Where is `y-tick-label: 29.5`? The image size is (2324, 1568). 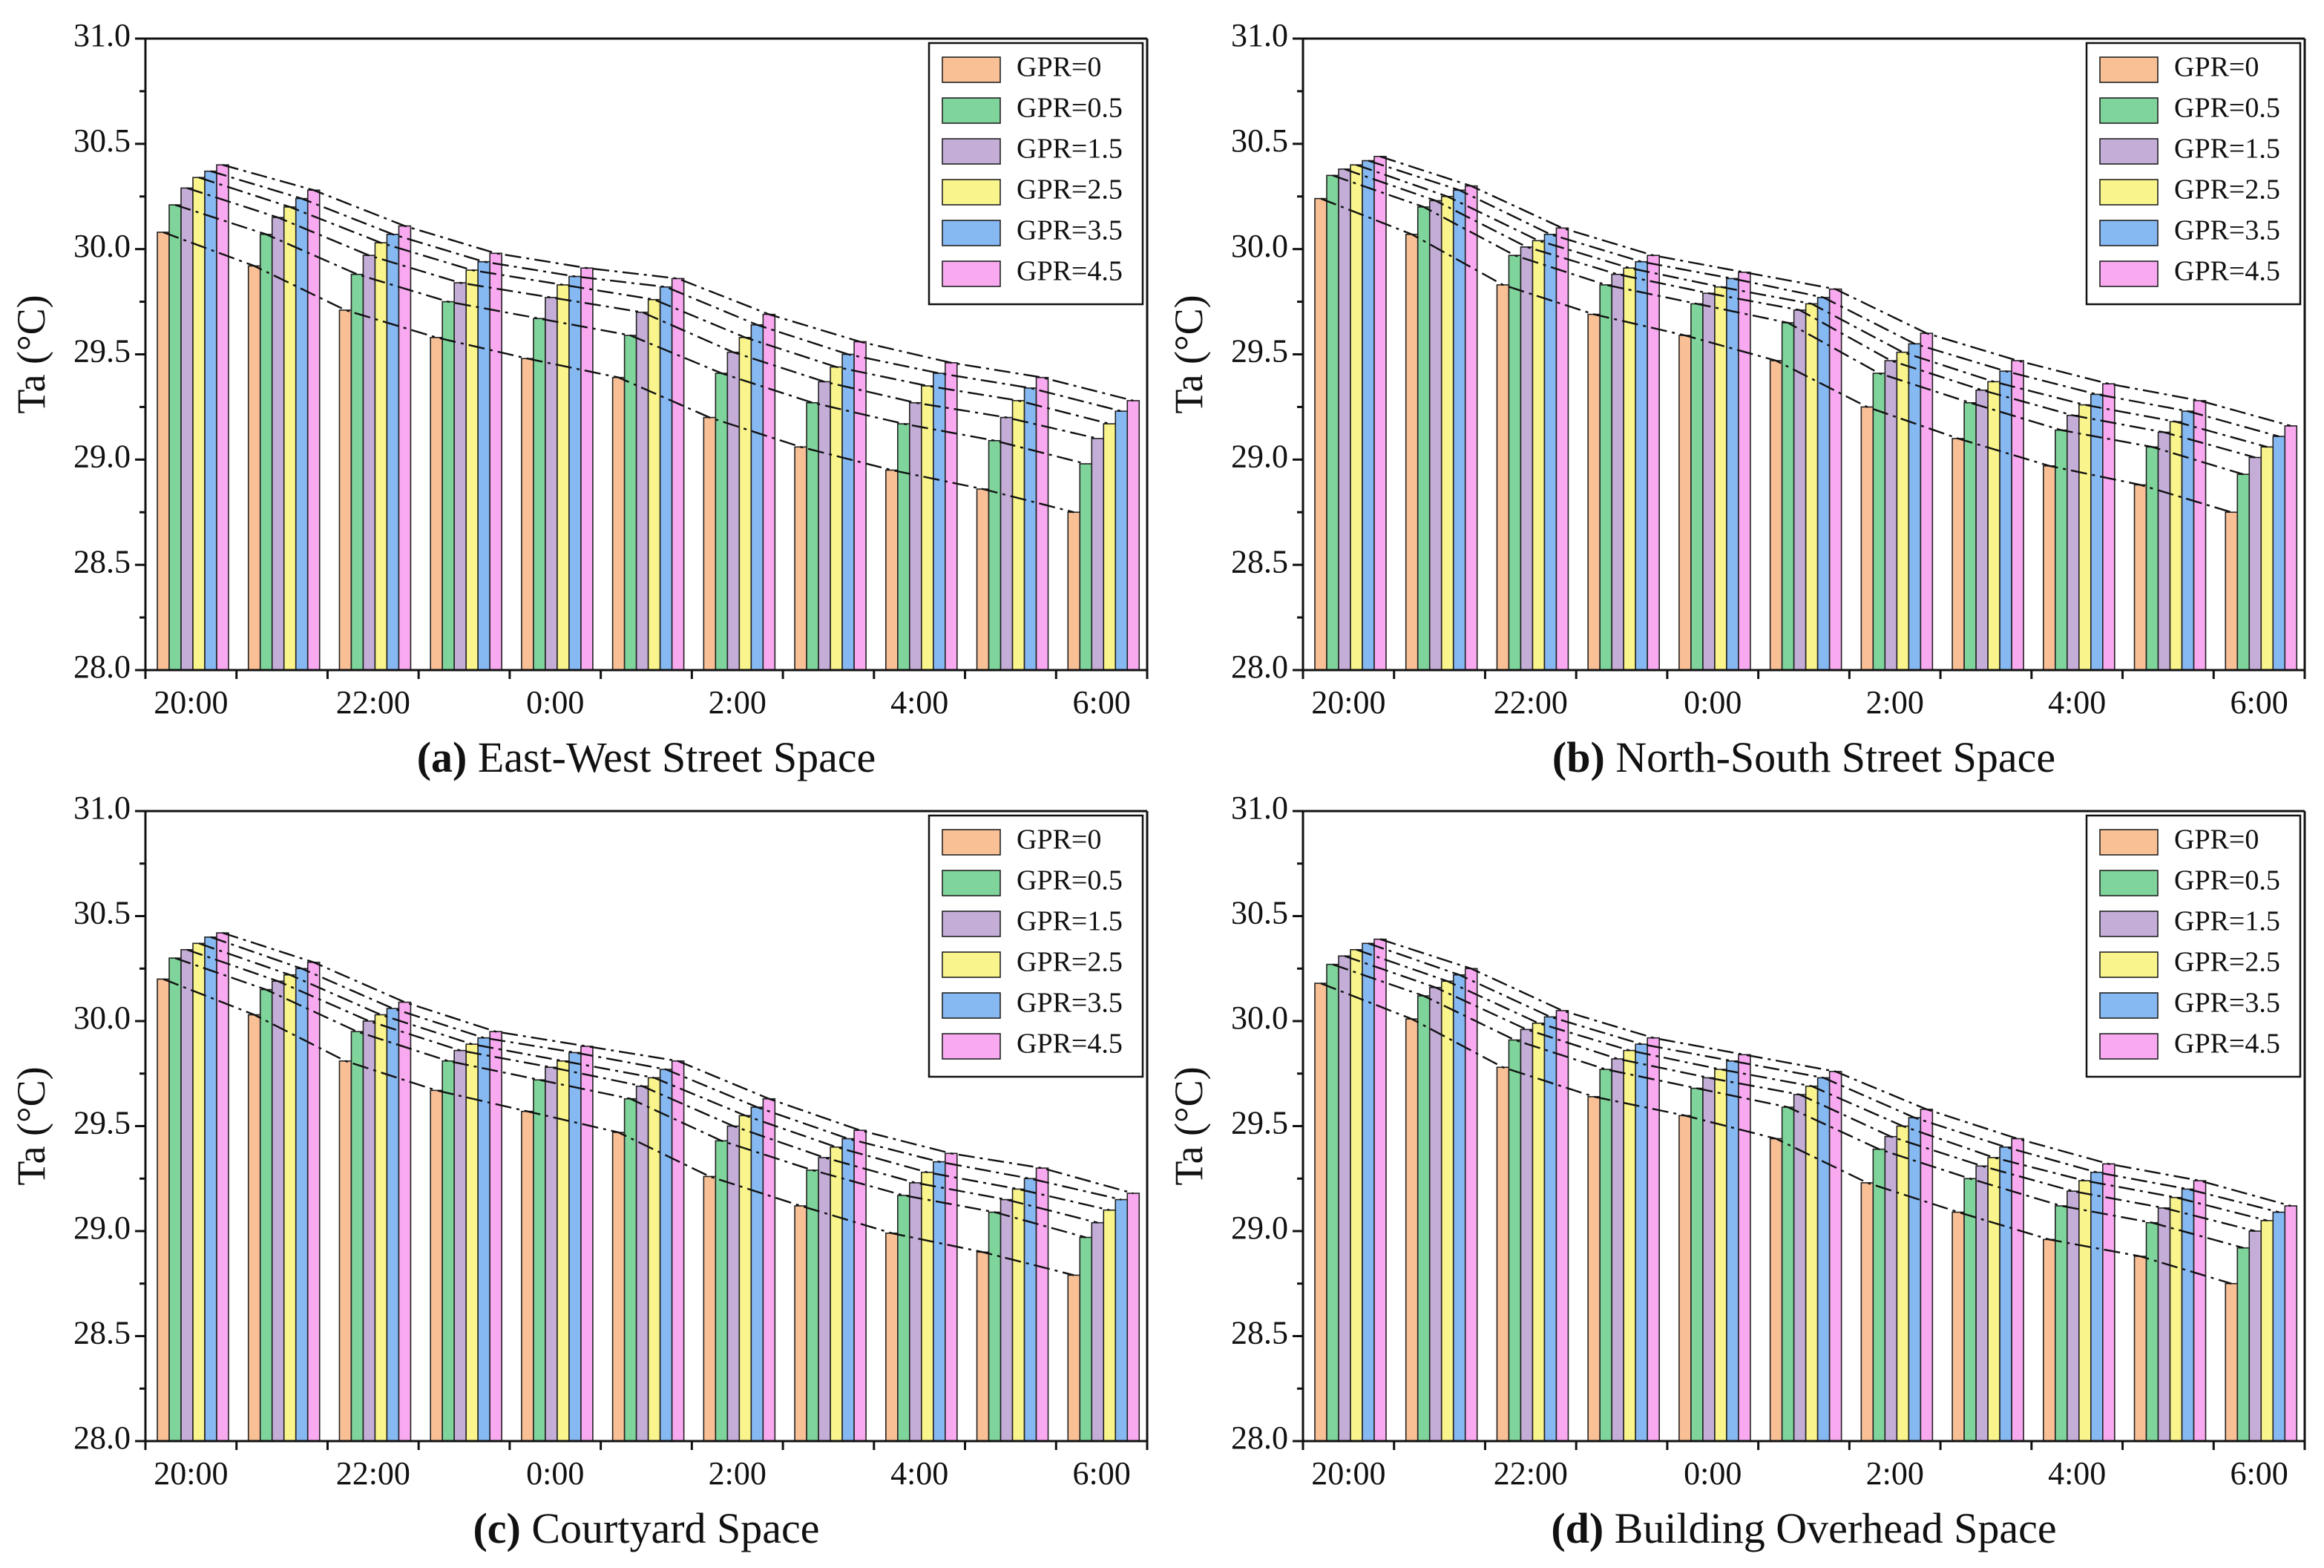 y-tick-label: 29.5 is located at coordinates (1259, 1123).